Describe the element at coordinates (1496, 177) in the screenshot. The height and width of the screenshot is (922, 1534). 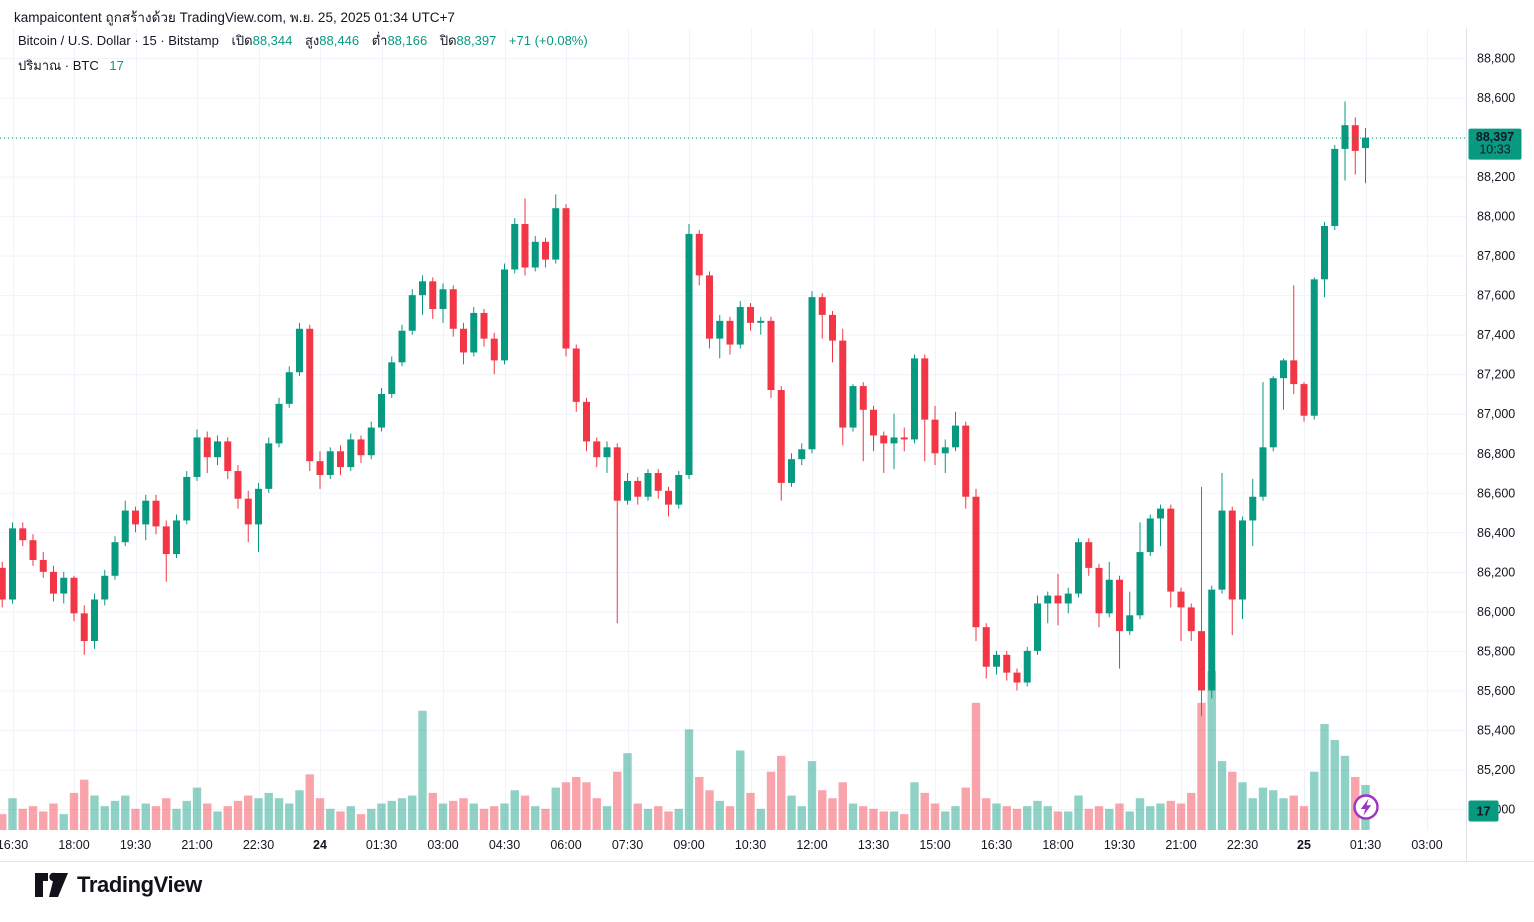
I see `svg-text: 88,200` at that location.